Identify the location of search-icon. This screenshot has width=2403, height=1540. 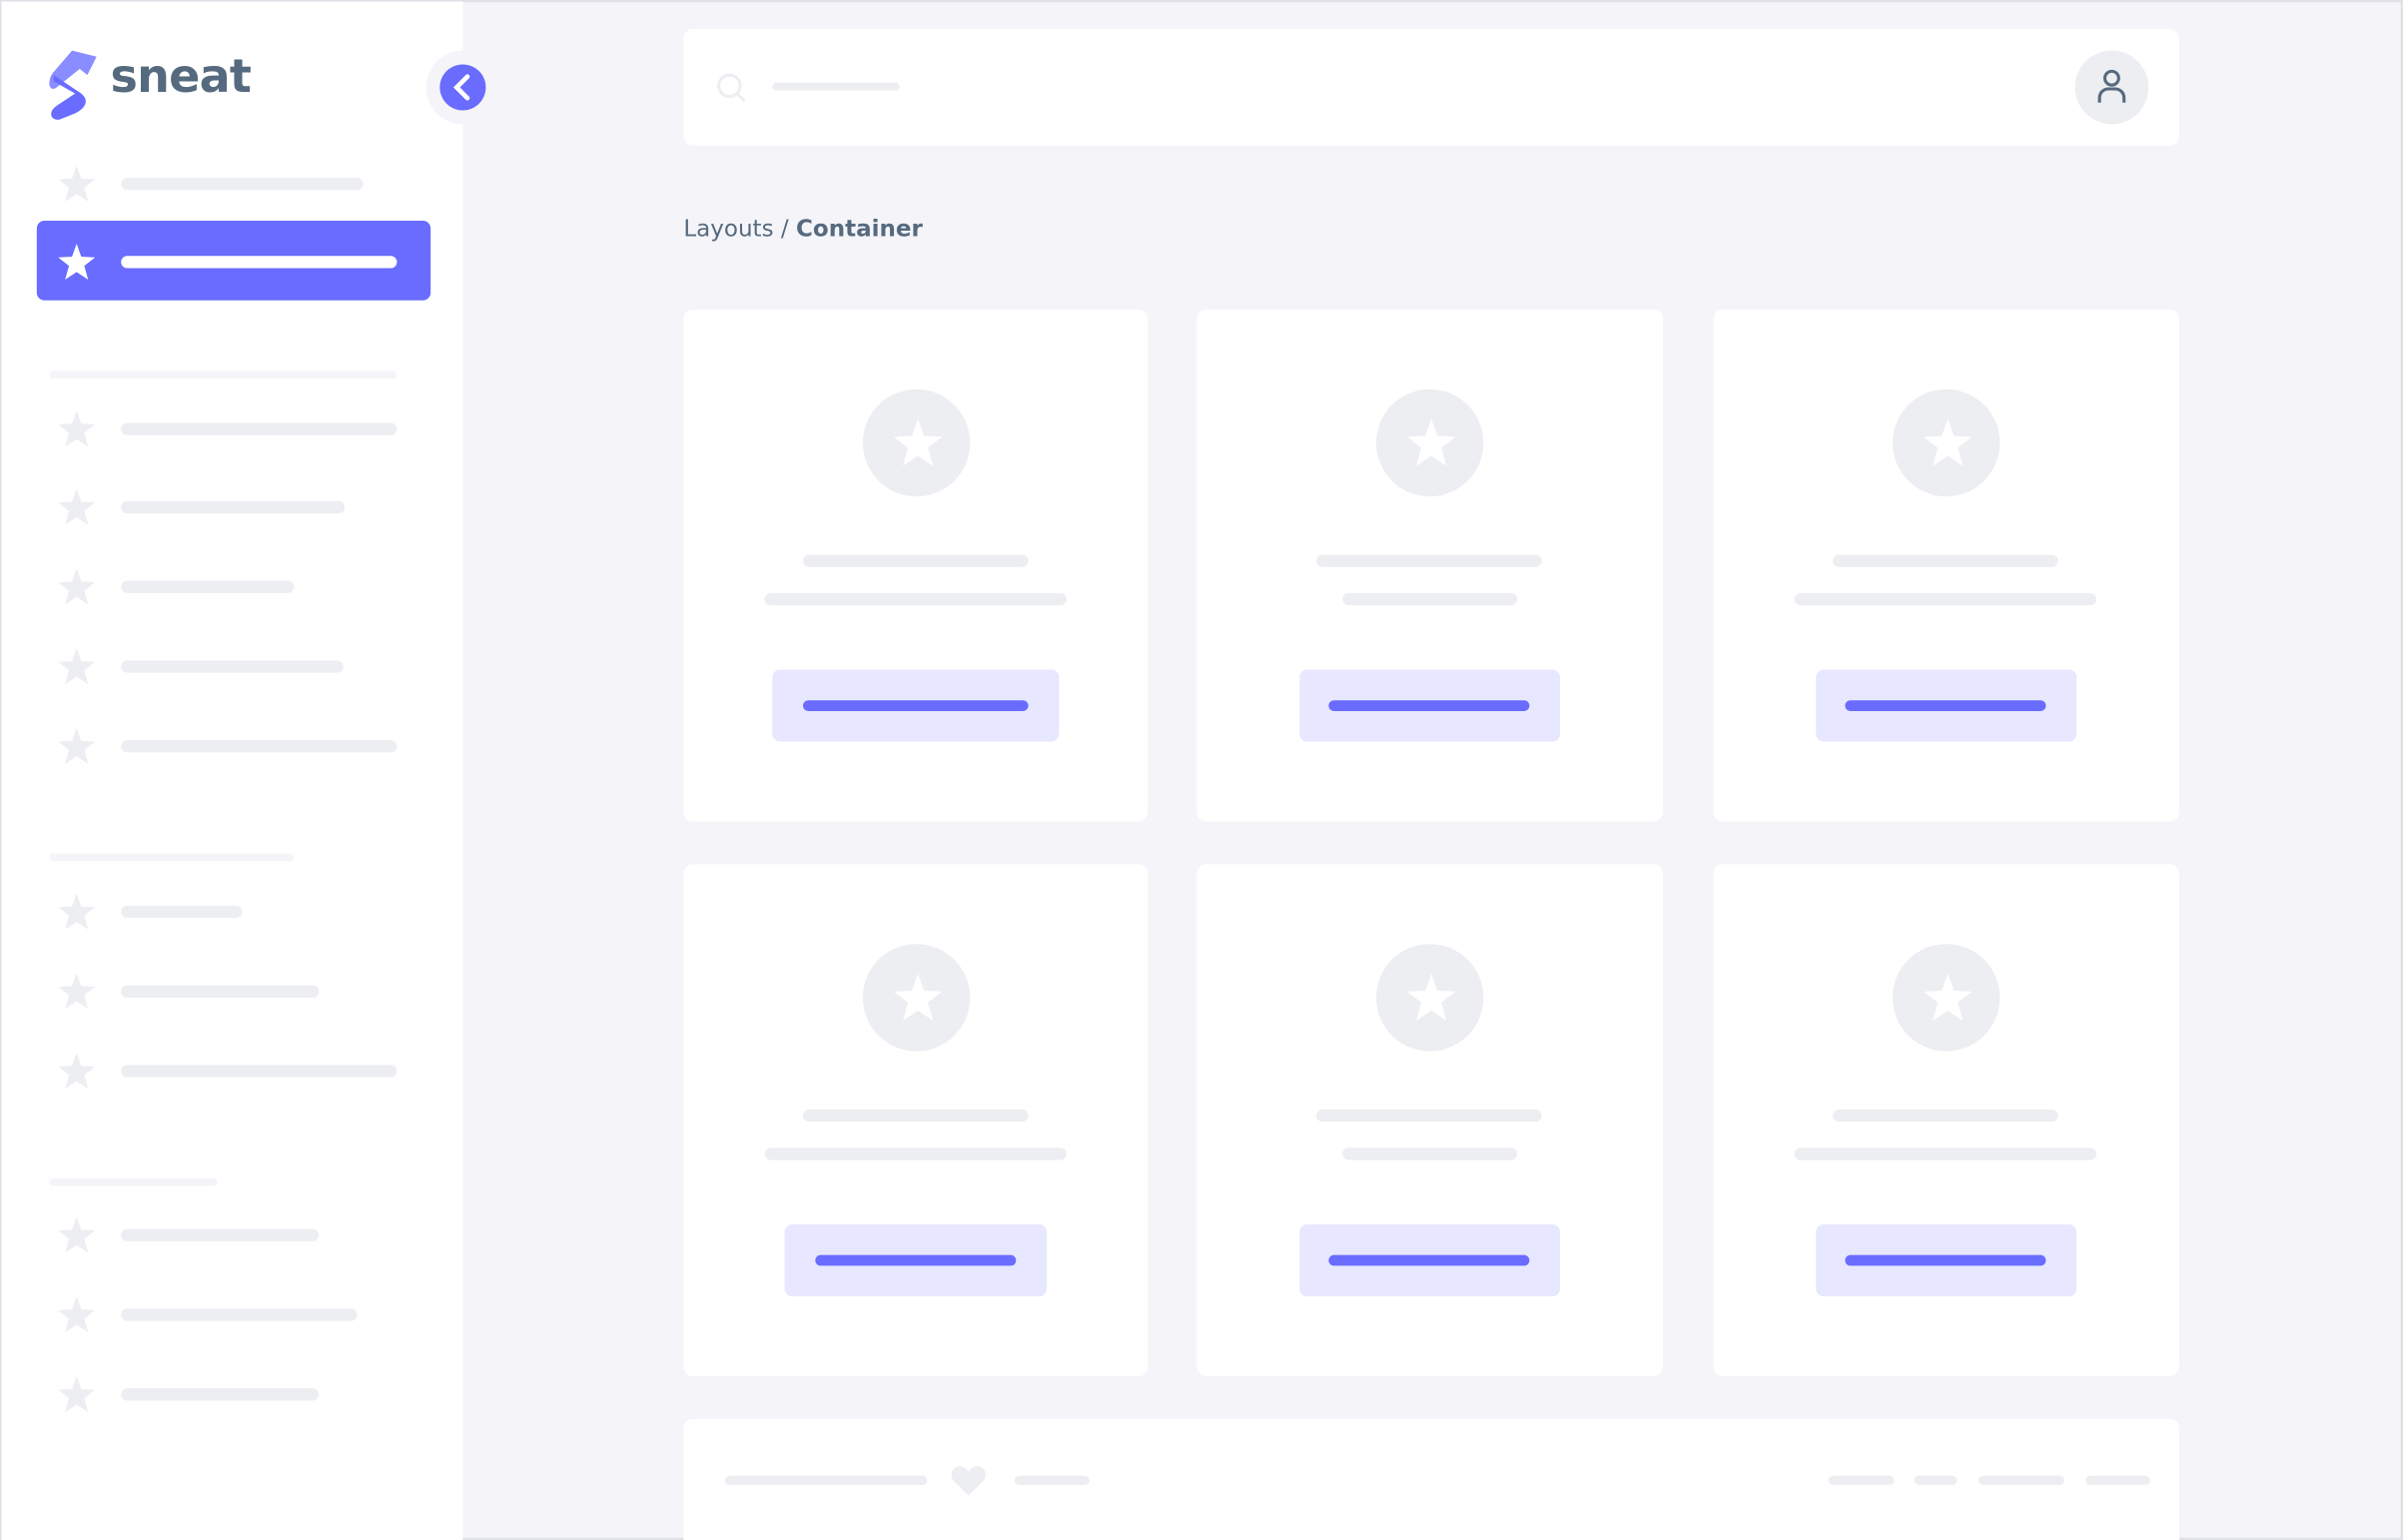
(733, 89).